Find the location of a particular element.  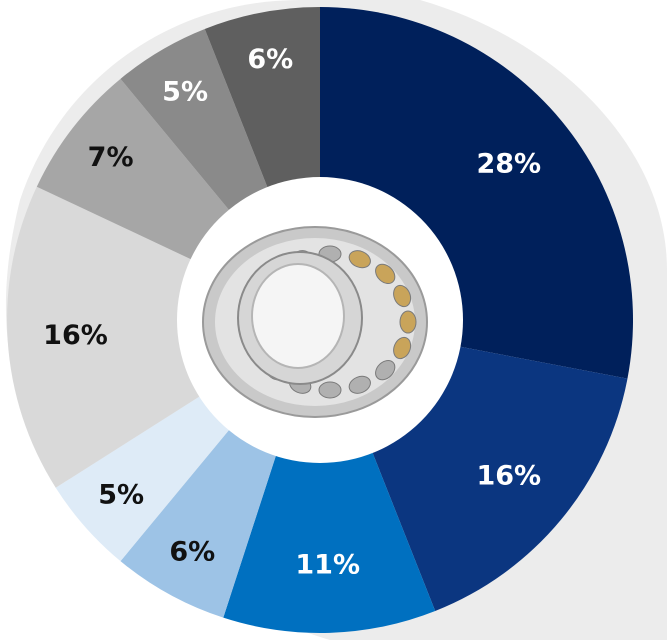

pie-slice-label-6: 16% is located at coordinates (75, 335).